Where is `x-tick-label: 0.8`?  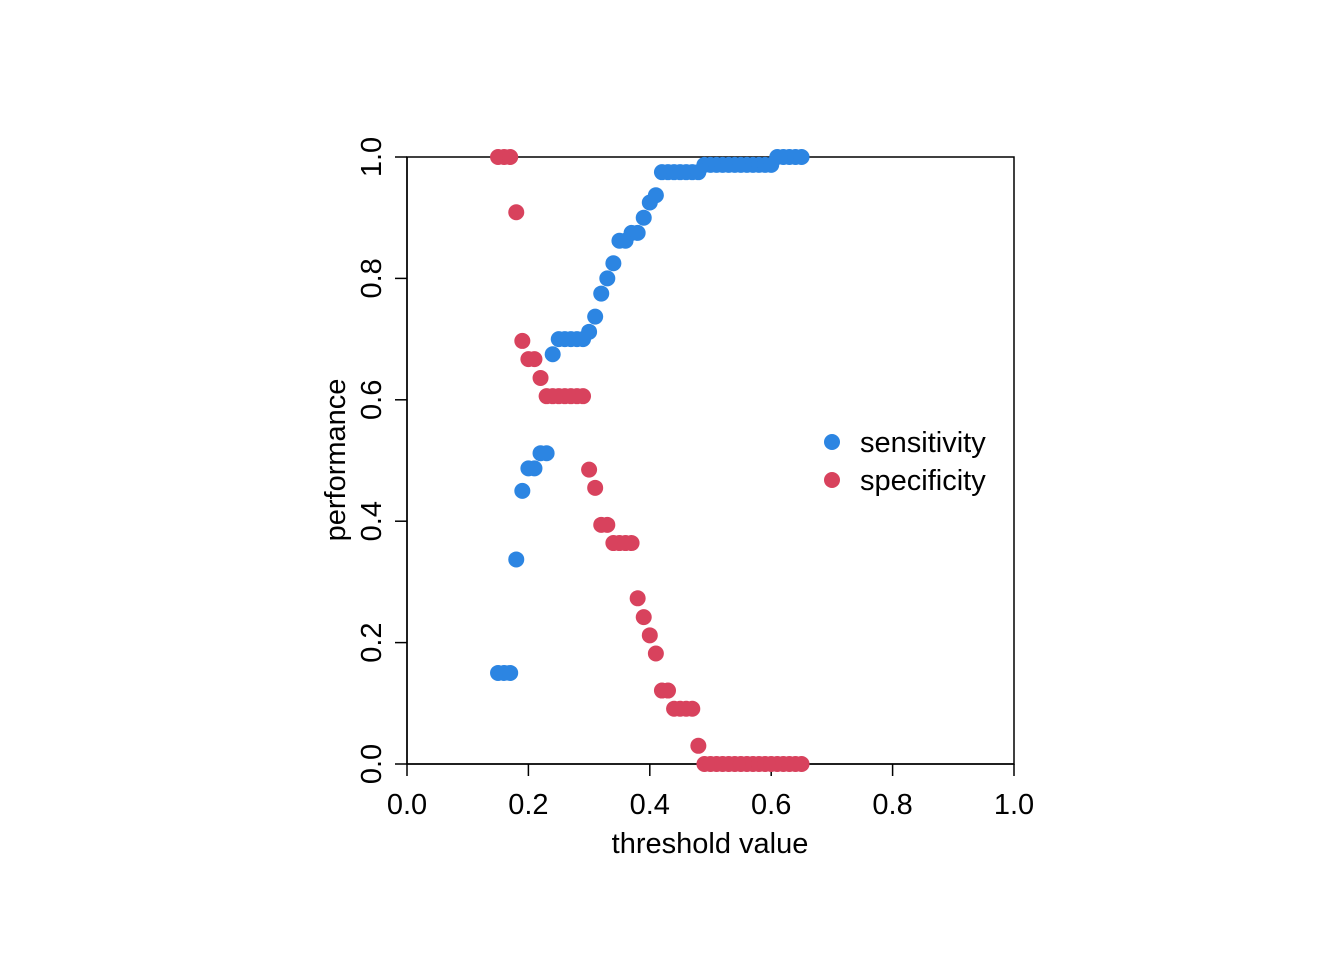
x-tick-label: 0.8 is located at coordinates (892, 805).